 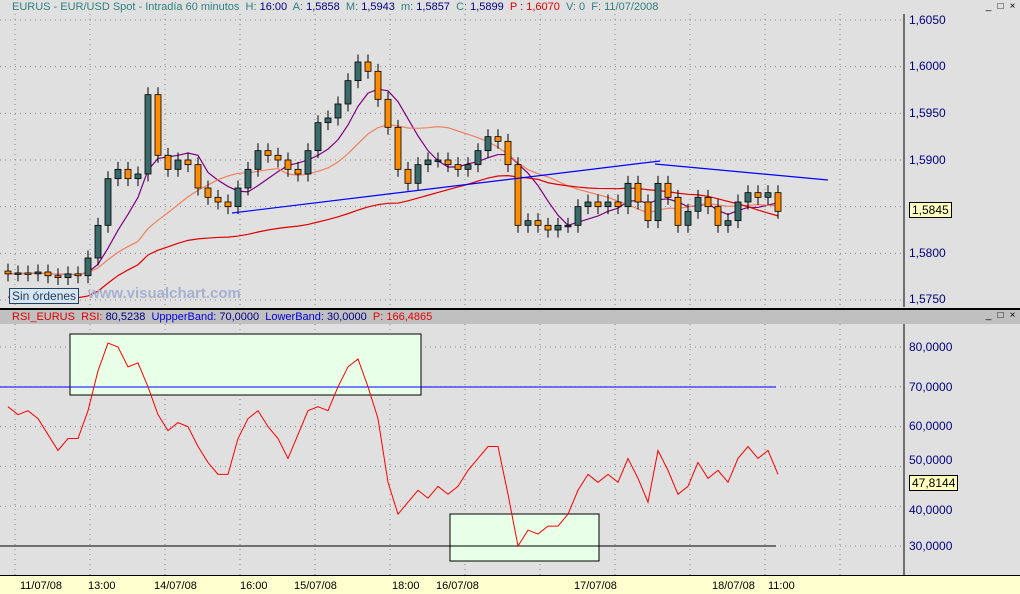 What do you see at coordinates (406, 586) in the screenshot?
I see `x-label: 18:00` at bounding box center [406, 586].